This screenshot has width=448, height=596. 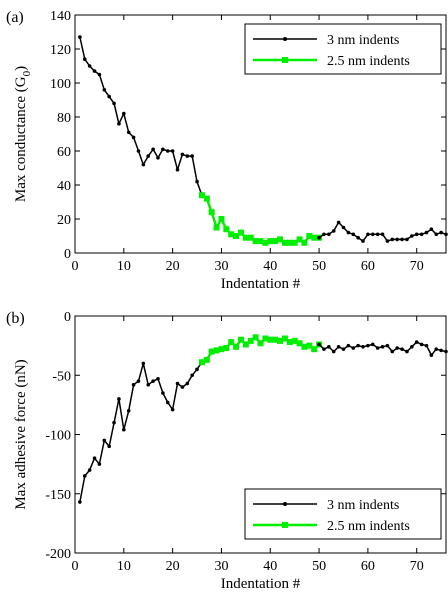 What do you see at coordinates (261, 284) in the screenshot?
I see `x-axis-title: Indentation #` at bounding box center [261, 284].